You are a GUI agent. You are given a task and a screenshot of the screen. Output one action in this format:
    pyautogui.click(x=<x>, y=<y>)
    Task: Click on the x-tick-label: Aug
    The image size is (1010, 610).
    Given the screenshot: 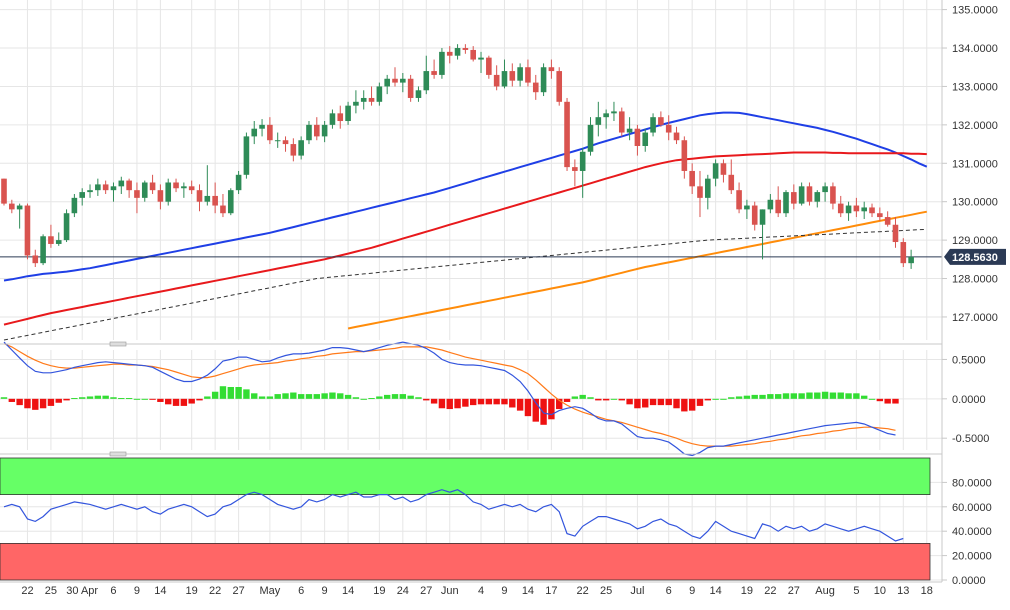 What is the action you would take?
    pyautogui.click(x=825, y=591)
    